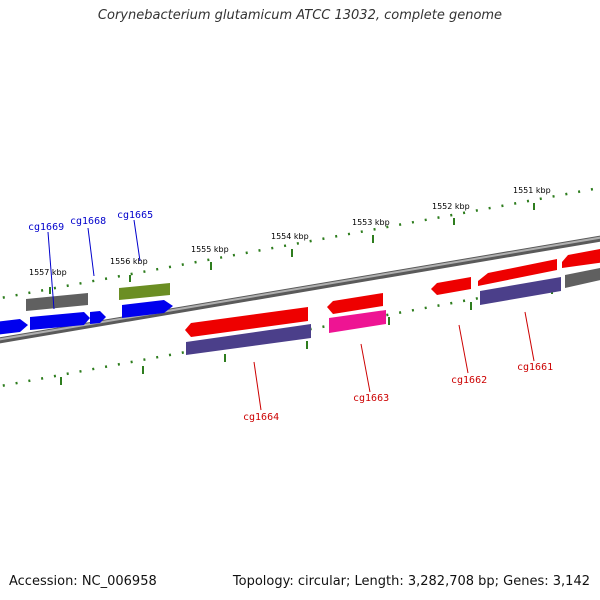  What do you see at coordinates (98, 317) in the screenshot?
I see `gene-arrow-cg1667` at bounding box center [98, 317].